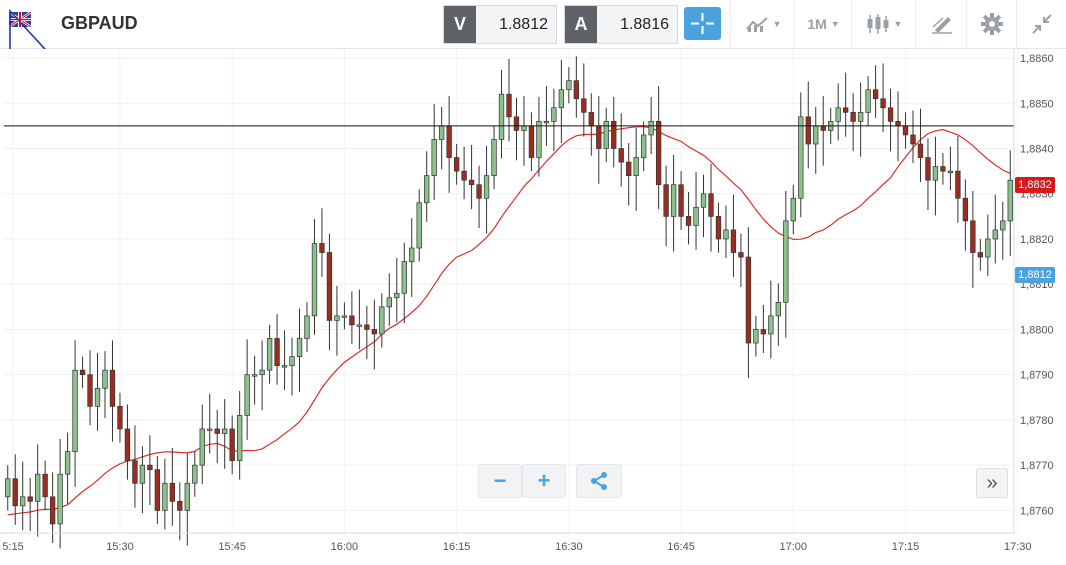 This screenshot has width=1066, height=565. Describe the element at coordinates (1037, 511) in the screenshot. I see `y-tick-label: 1,8760` at that location.